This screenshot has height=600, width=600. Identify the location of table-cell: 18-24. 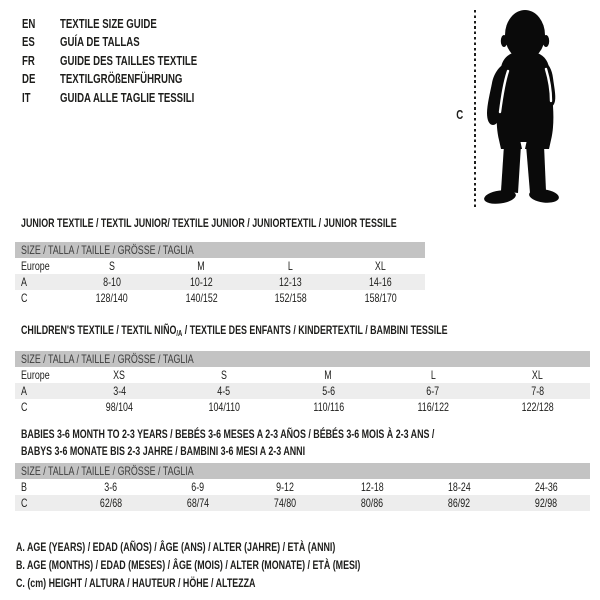
(459, 487).